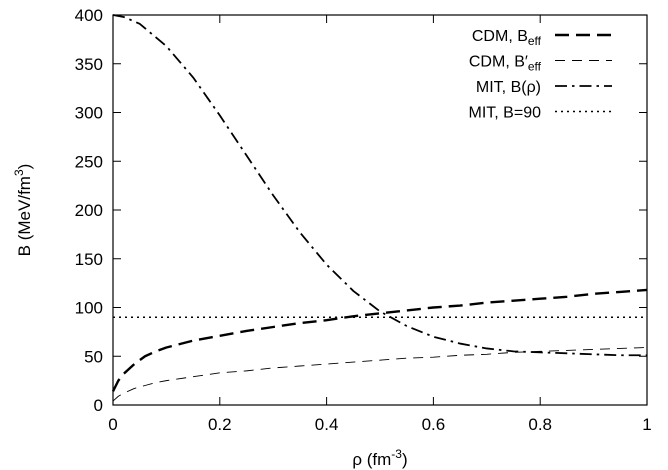 Image resolution: width=668 pixels, height=470 pixels. Describe the element at coordinates (89, 308) in the screenshot. I see `y-tick-label: 100` at that location.